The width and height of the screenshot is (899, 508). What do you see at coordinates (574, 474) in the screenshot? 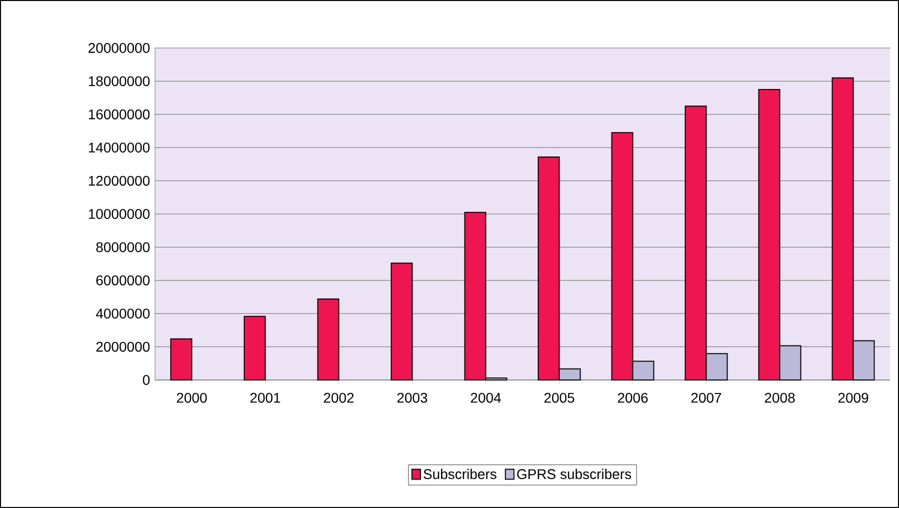
I see `legend-label: GPRS subscribers` at bounding box center [574, 474].